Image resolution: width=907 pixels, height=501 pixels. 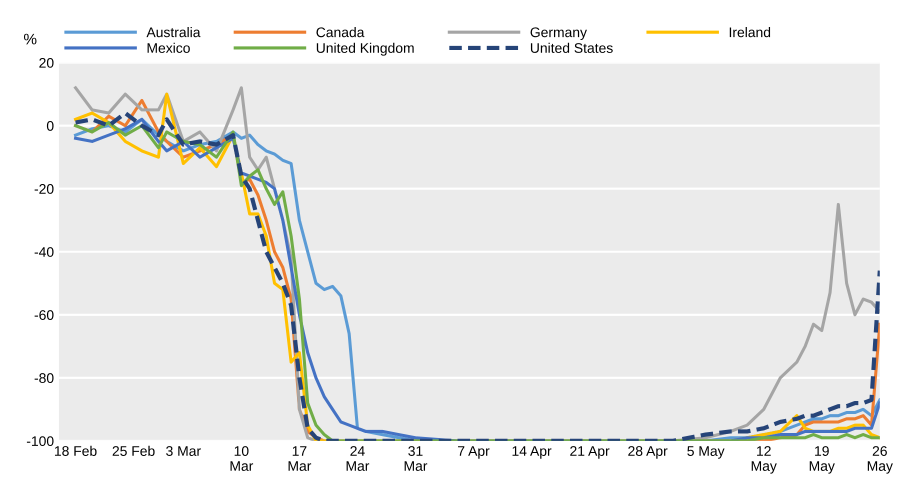 What do you see at coordinates (532, 452) in the screenshot?
I see `x-tick-label: 14 Apr` at bounding box center [532, 452].